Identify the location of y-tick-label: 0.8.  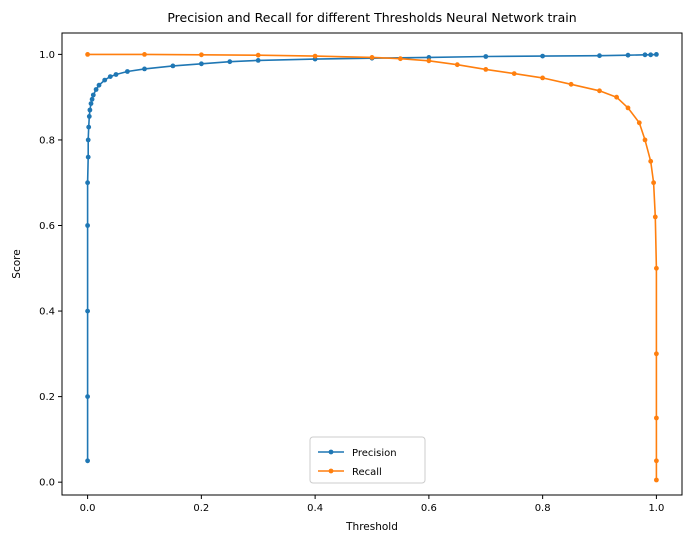
(47, 140).